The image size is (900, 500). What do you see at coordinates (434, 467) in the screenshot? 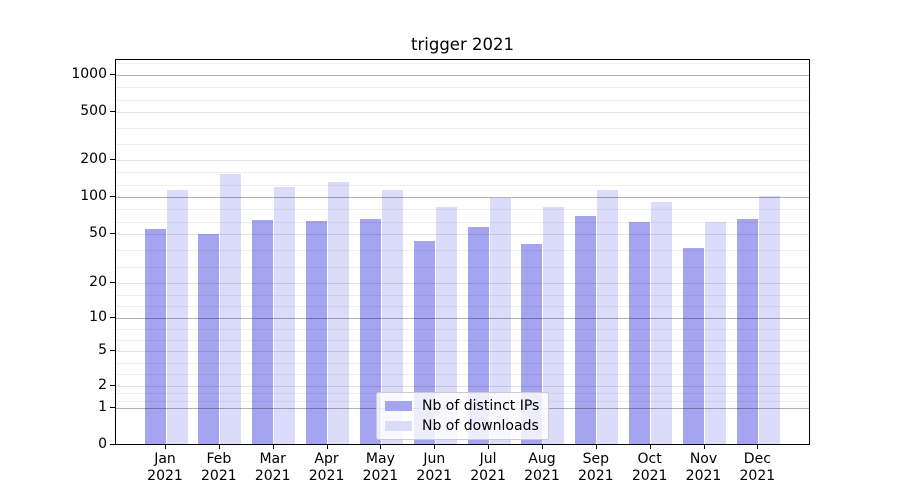
I see `x-tick-label-jun: Jun 2021` at bounding box center [434, 467].